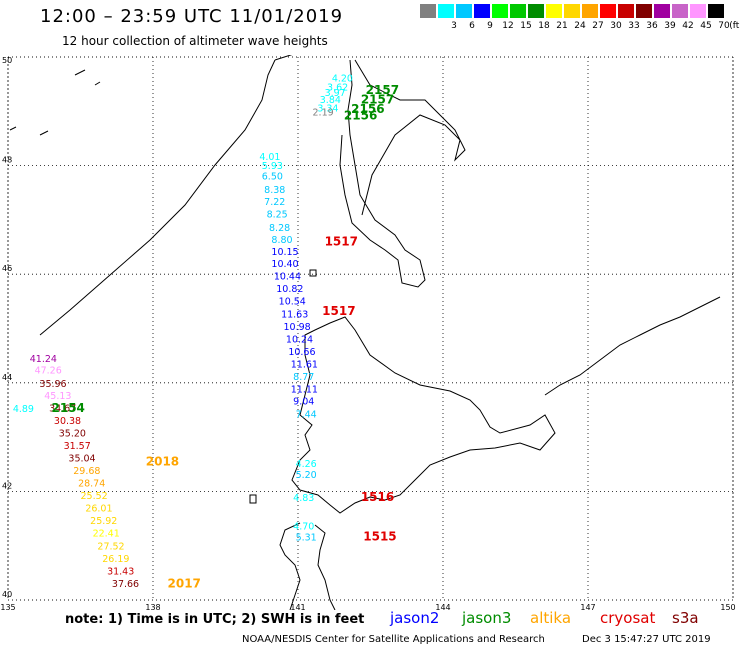 This screenshot has height=650, width=740. Describe the element at coordinates (423, 415) in the screenshot. I see `coast-hokkaido` at that location.